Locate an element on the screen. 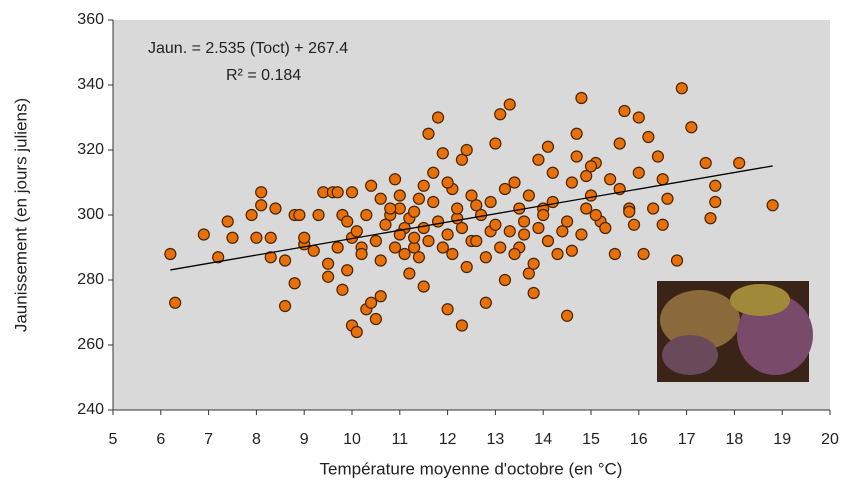 Image resolution: width=850 pixels, height=487 pixels. x-axis-label: Température moyenne d'octobre (en °C) is located at coordinates (471, 468).